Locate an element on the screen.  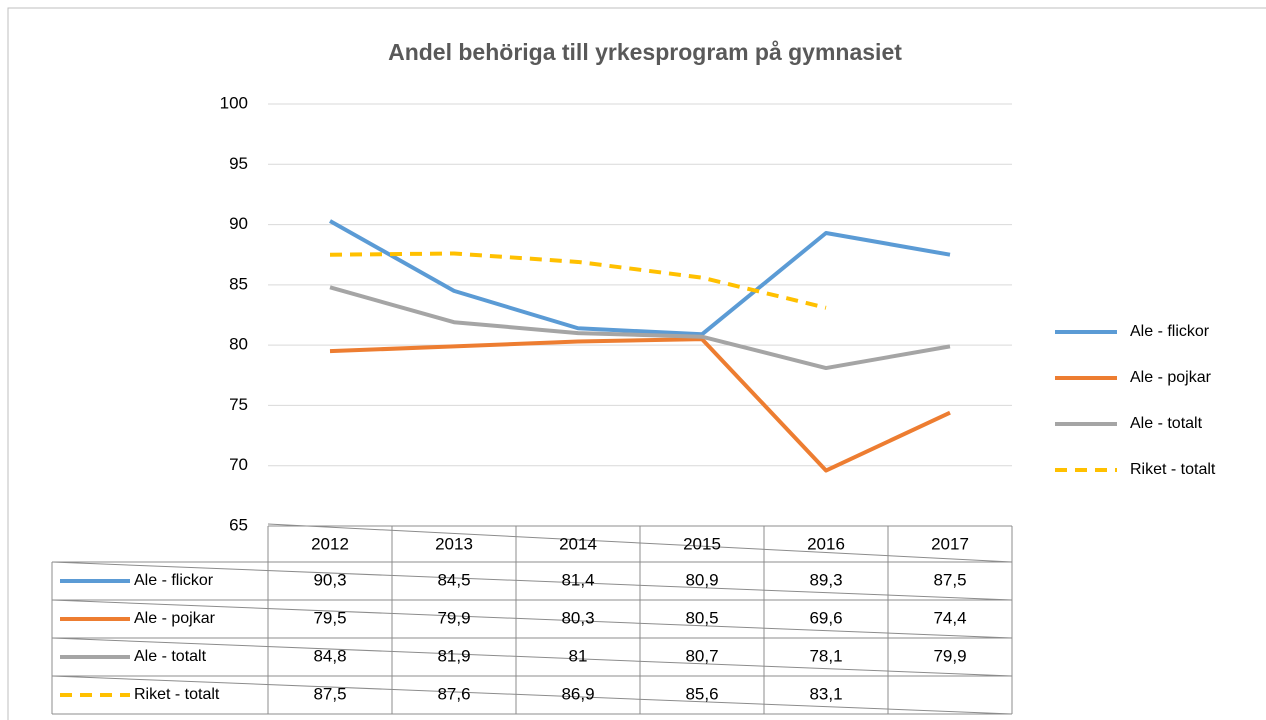
table-value: 84,8 is located at coordinates (329, 655).